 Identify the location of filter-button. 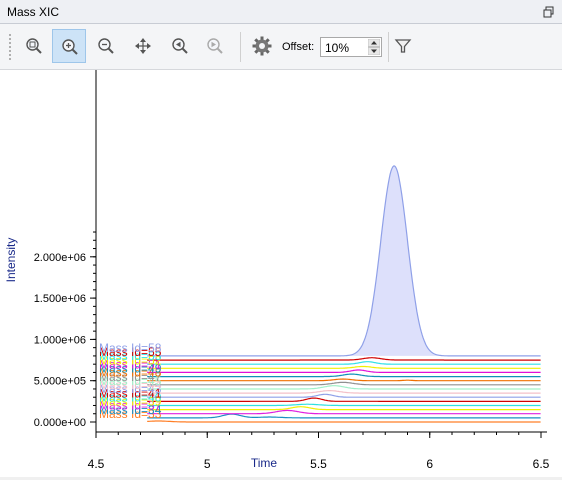
(403, 46).